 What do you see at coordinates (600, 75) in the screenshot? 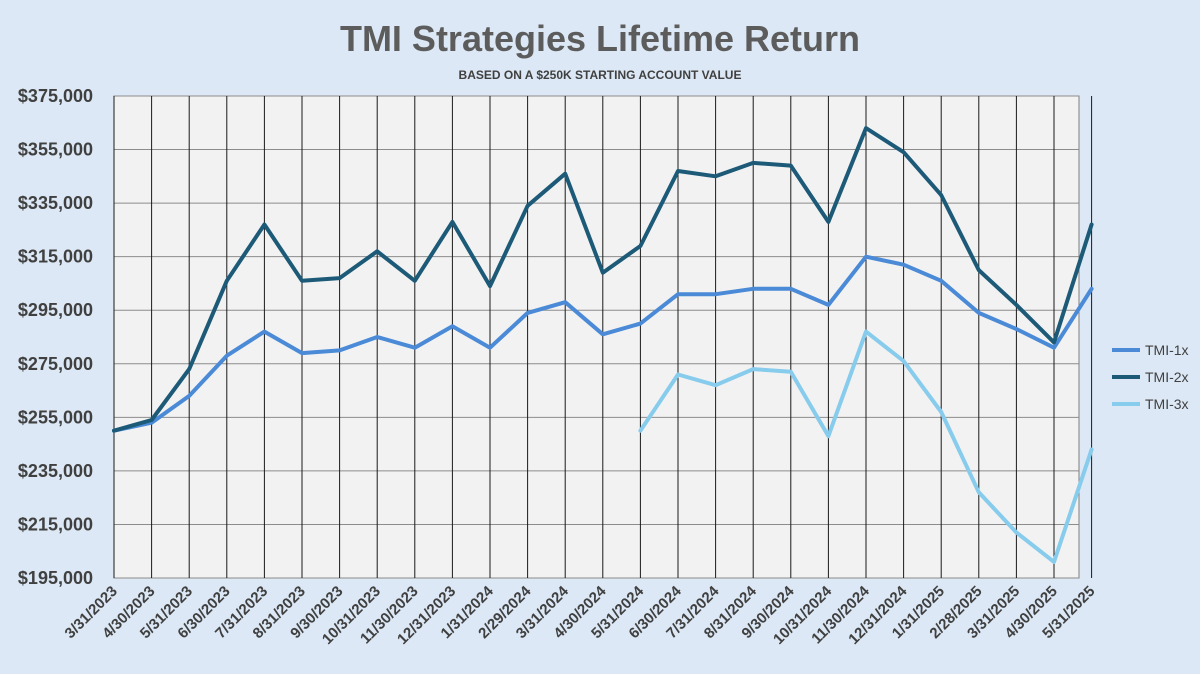
I see `chart-subtitle: BASED ON A $250K STARTING ACCOUNT VALUE` at bounding box center [600, 75].